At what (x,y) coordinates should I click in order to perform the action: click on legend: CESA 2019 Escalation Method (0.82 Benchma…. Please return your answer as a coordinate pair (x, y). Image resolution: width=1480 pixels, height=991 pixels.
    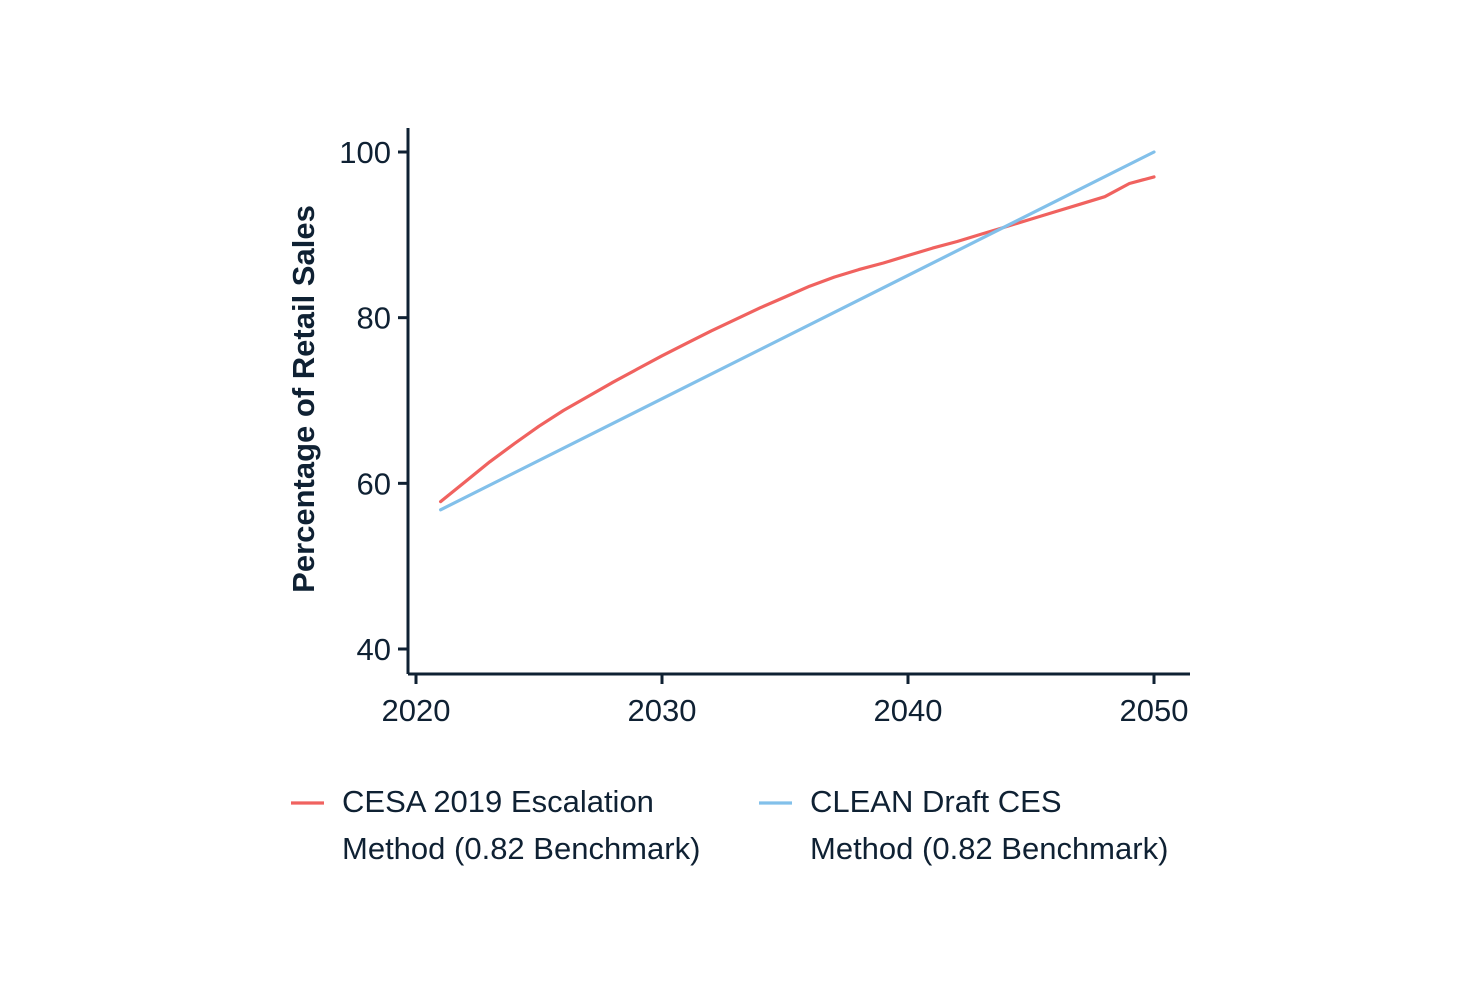
    Looking at the image, I should click on (729, 825).